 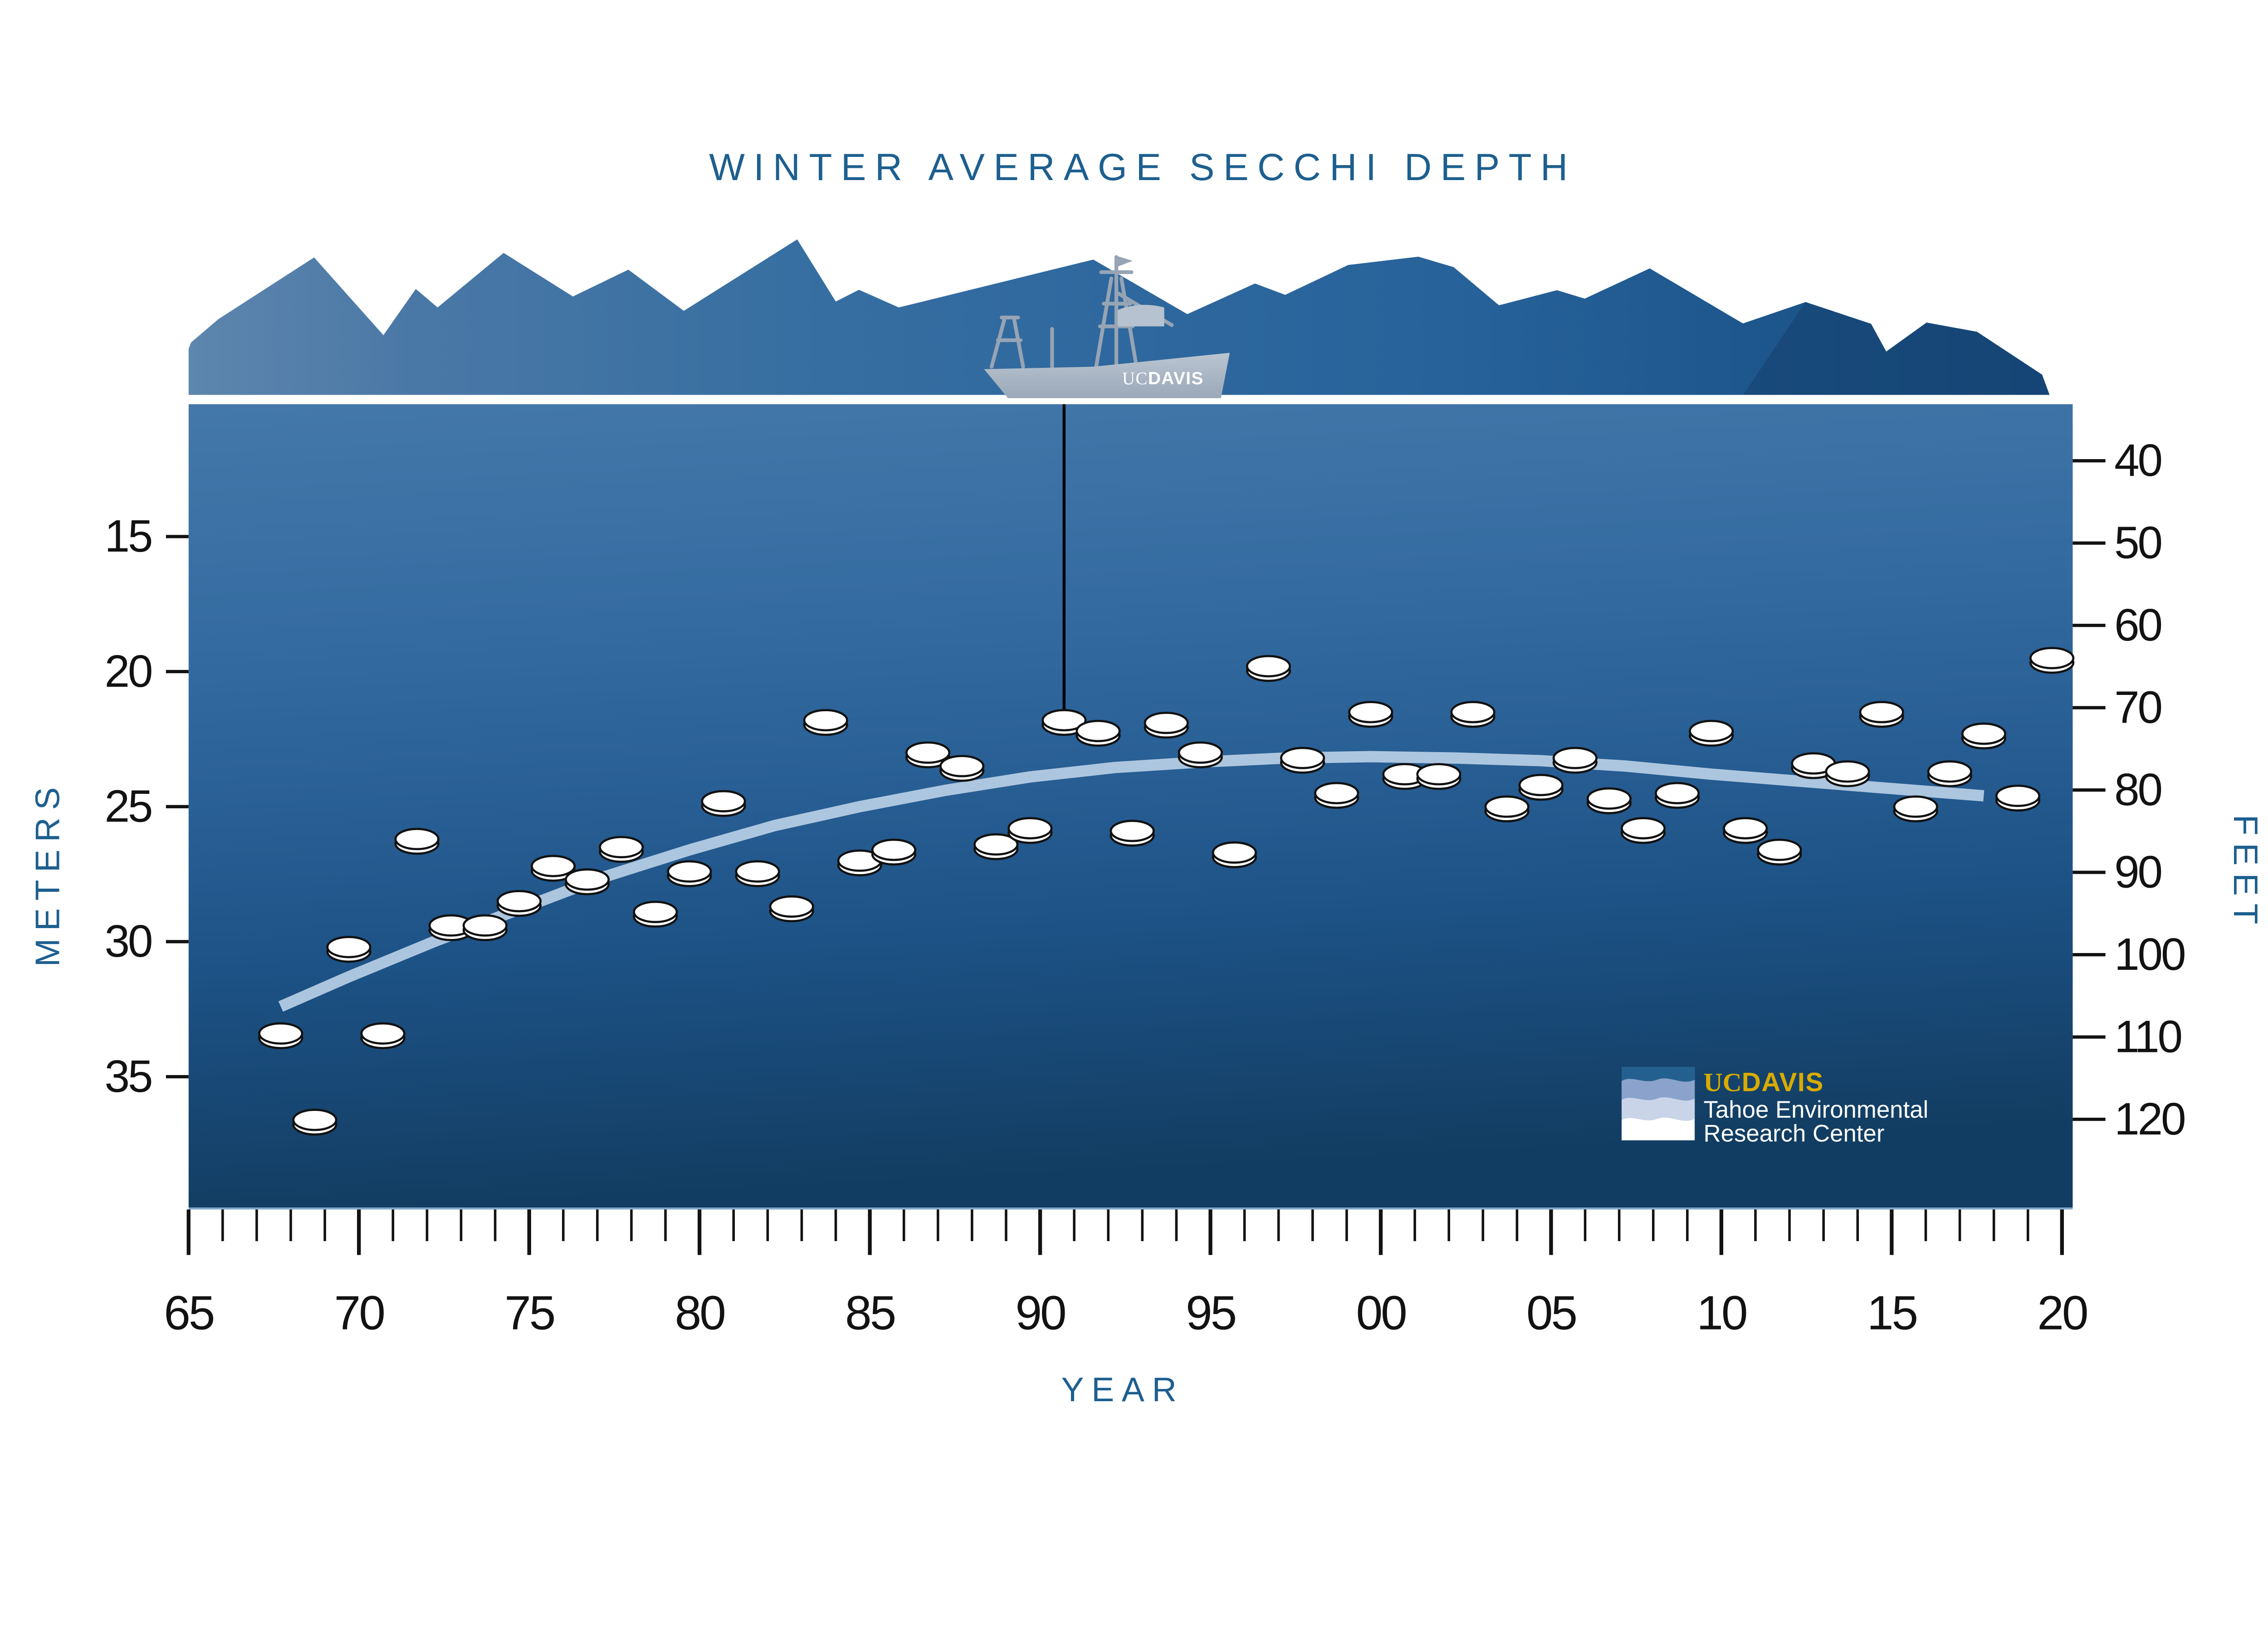 I want to click on logo-wave-medium, so click(x=1658, y=1089).